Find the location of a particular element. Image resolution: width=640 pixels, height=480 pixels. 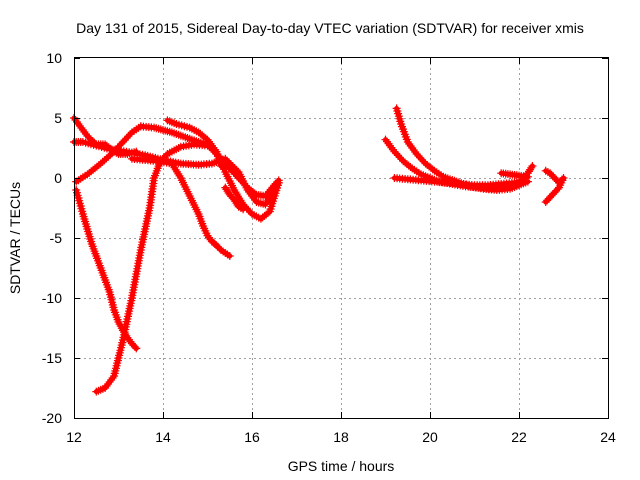

y-tick-label: 5 is located at coordinates (58, 118).